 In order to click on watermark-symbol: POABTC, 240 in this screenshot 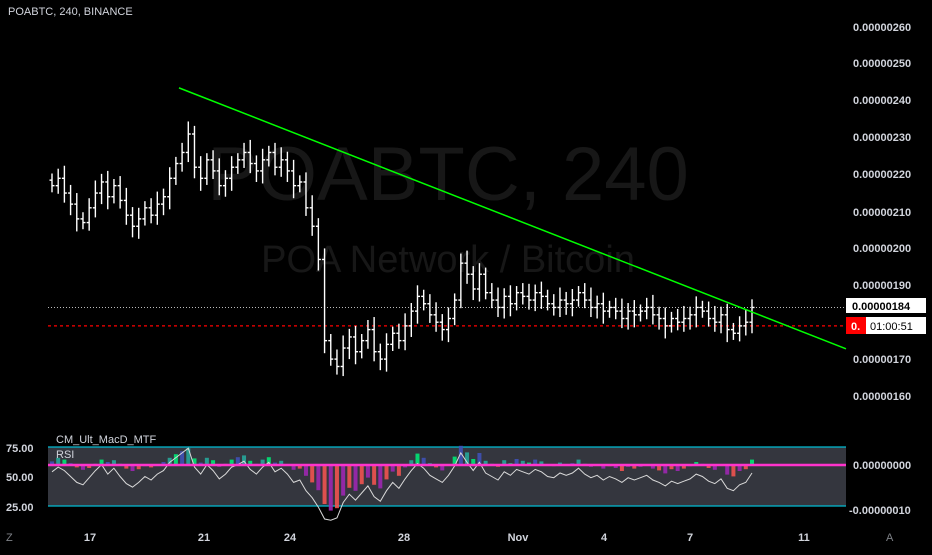, I will do `click(448, 174)`.